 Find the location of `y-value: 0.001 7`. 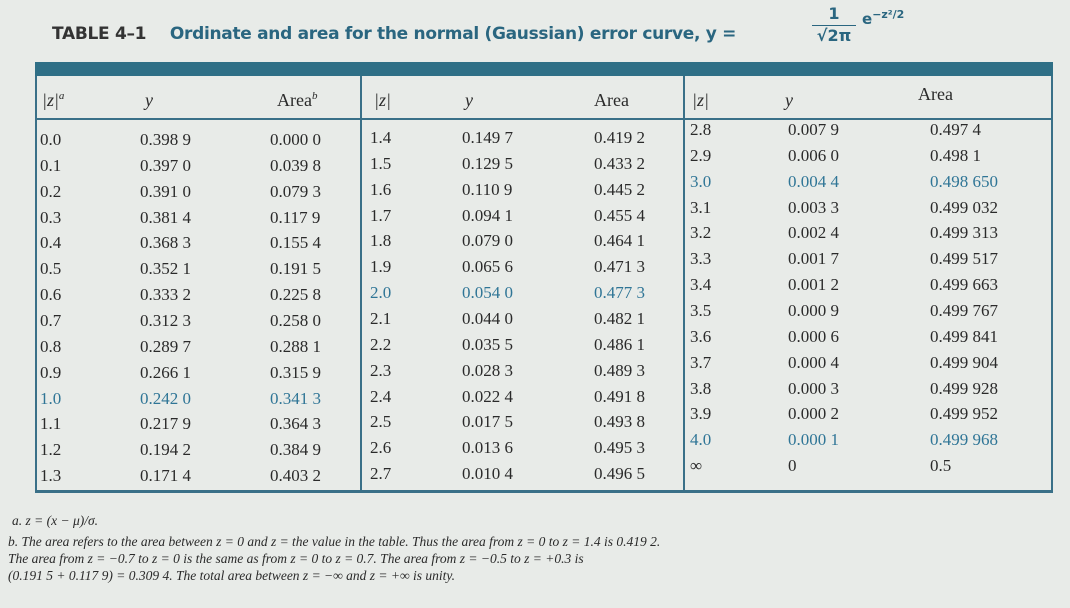

y-value: 0.001 7 is located at coordinates (813, 259).